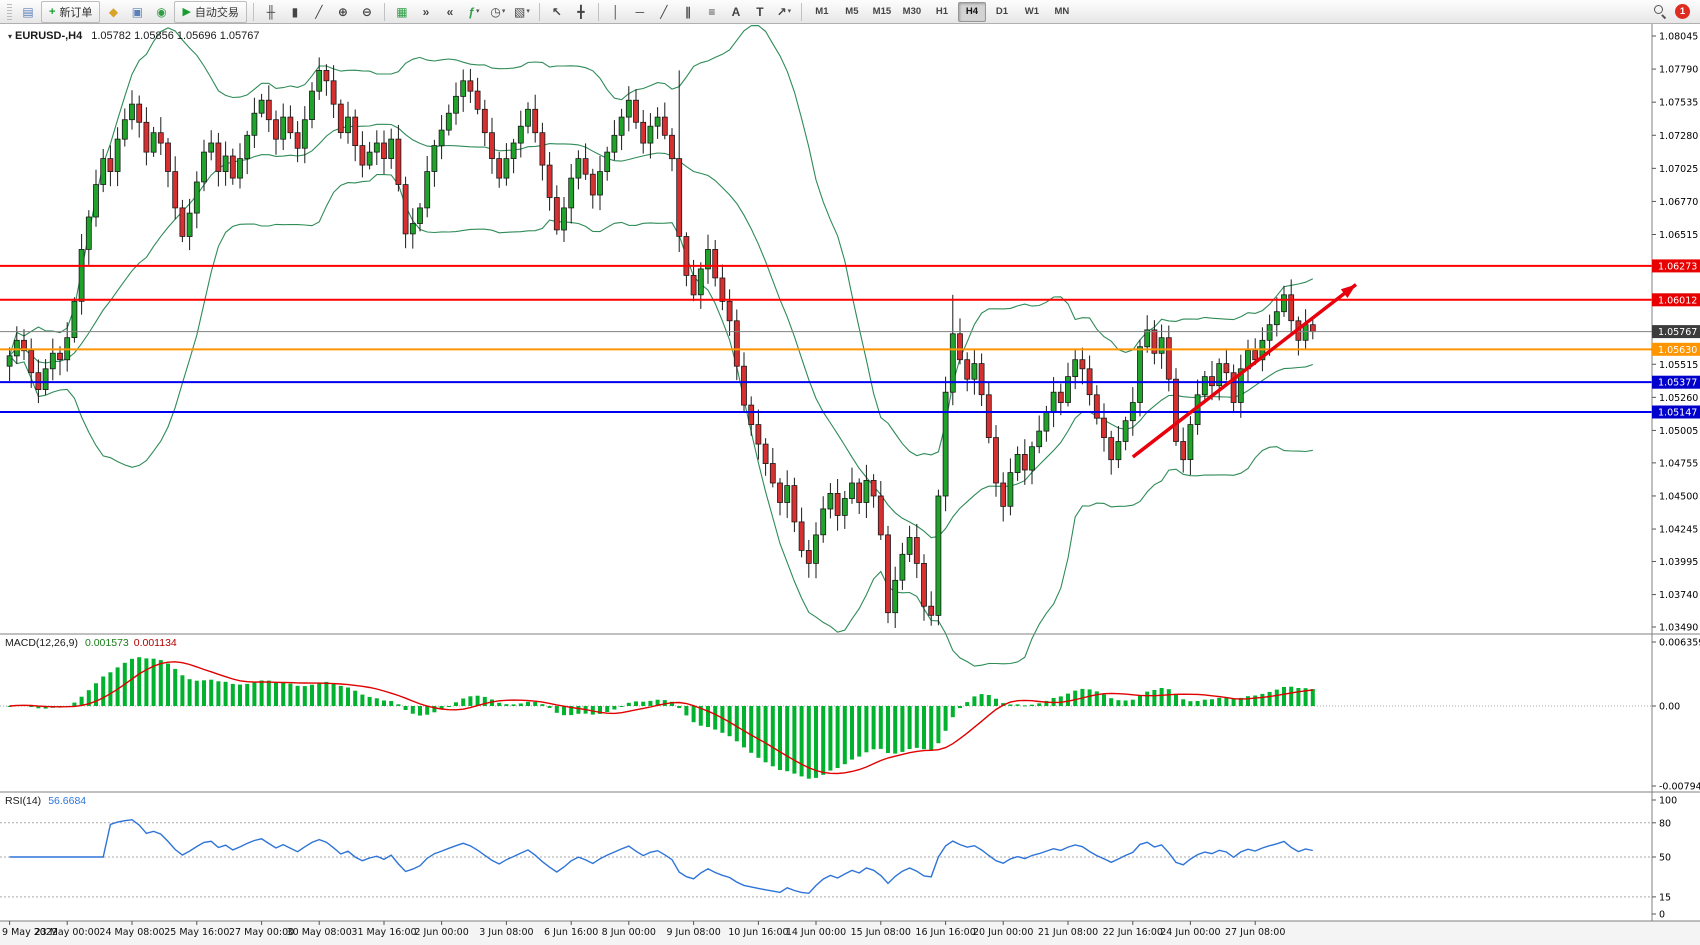 The width and height of the screenshot is (1700, 945). I want to click on indicators-icon: ƒ ▾, so click(474, 11).